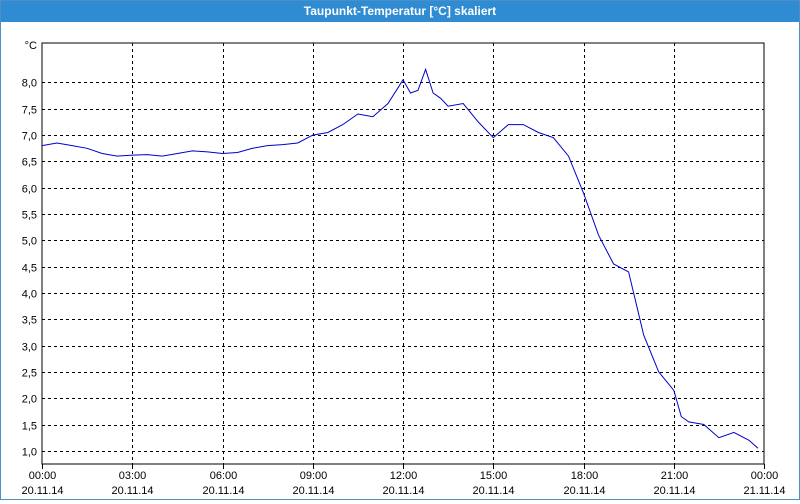 This screenshot has height=504, width=800. I want to click on y-tick-label: 3,0, so click(29, 348).